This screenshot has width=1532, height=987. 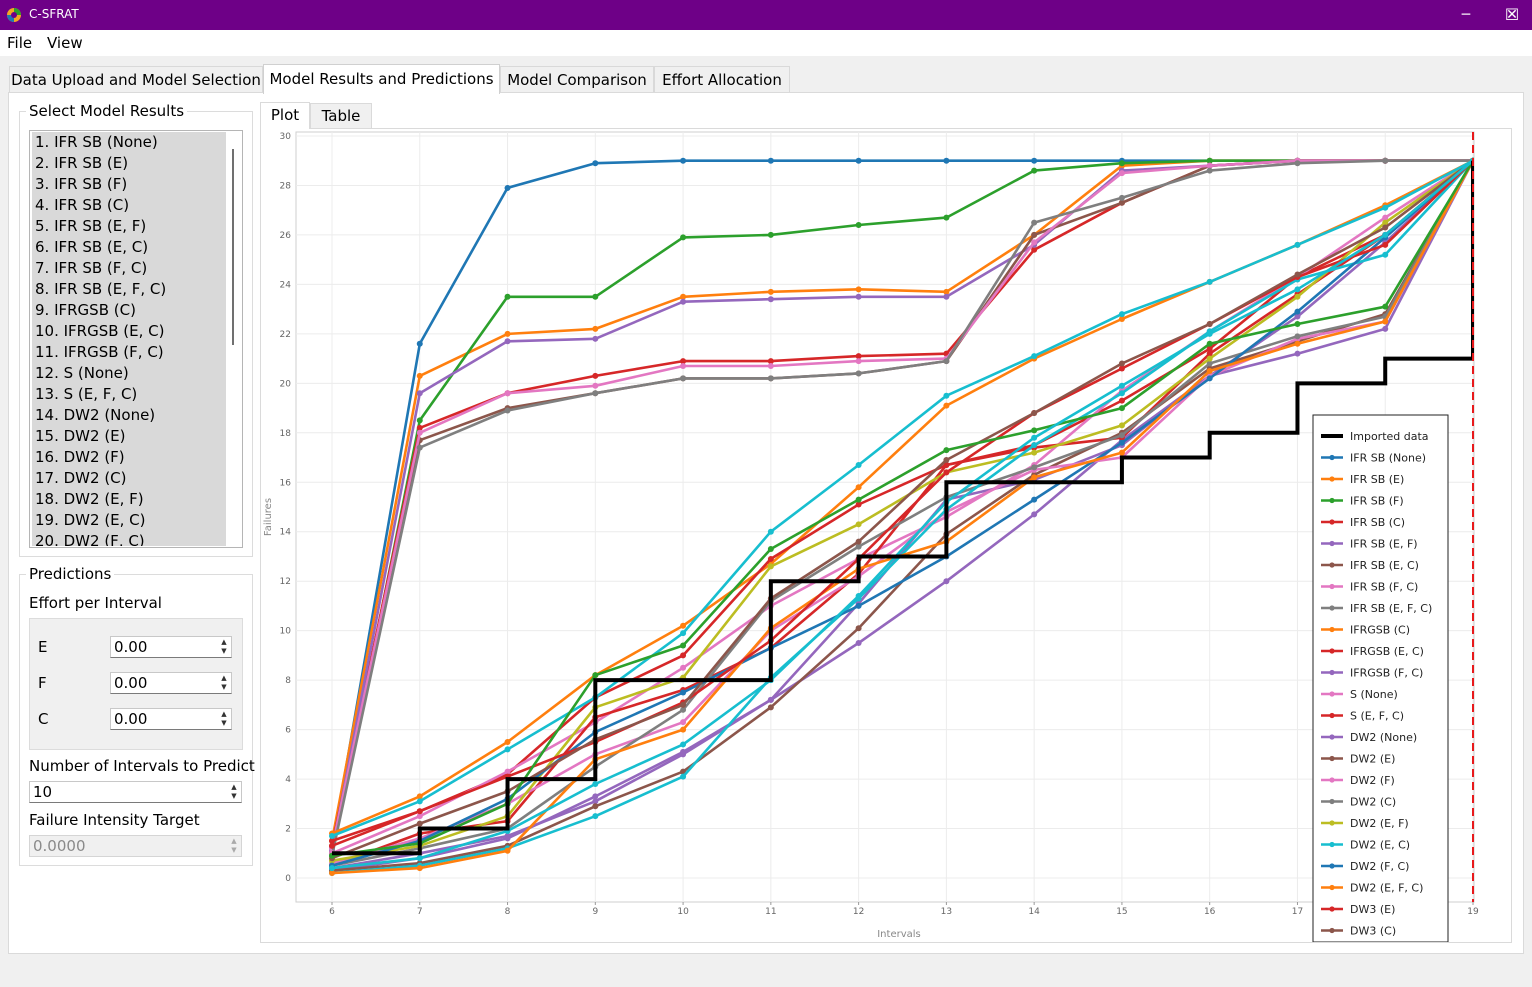 What do you see at coordinates (101, 289) in the screenshot?
I see `list-item: 8. IFR SB (E, F, C)` at bounding box center [101, 289].